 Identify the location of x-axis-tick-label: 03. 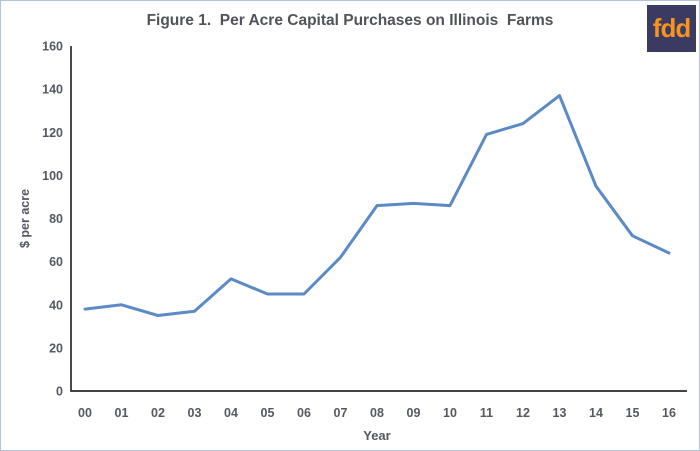
(195, 413).